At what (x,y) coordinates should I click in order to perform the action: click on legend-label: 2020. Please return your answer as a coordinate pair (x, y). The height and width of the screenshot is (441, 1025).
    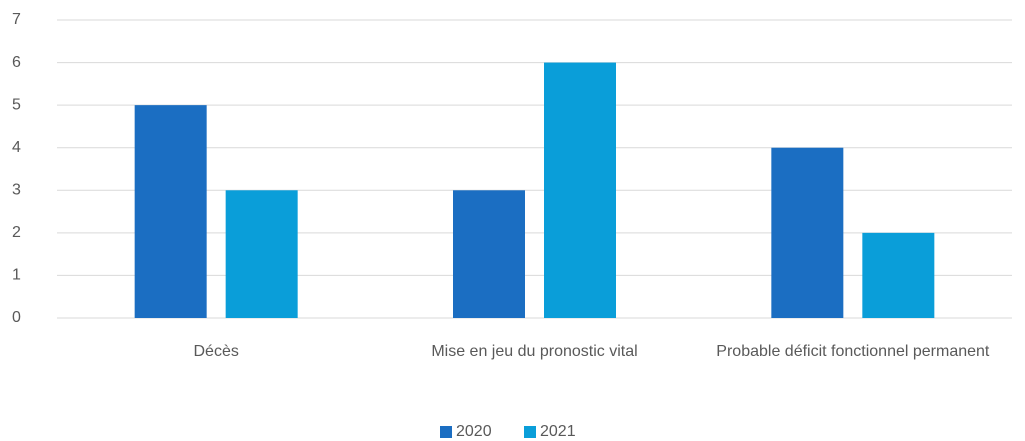
    Looking at the image, I should click on (474, 431).